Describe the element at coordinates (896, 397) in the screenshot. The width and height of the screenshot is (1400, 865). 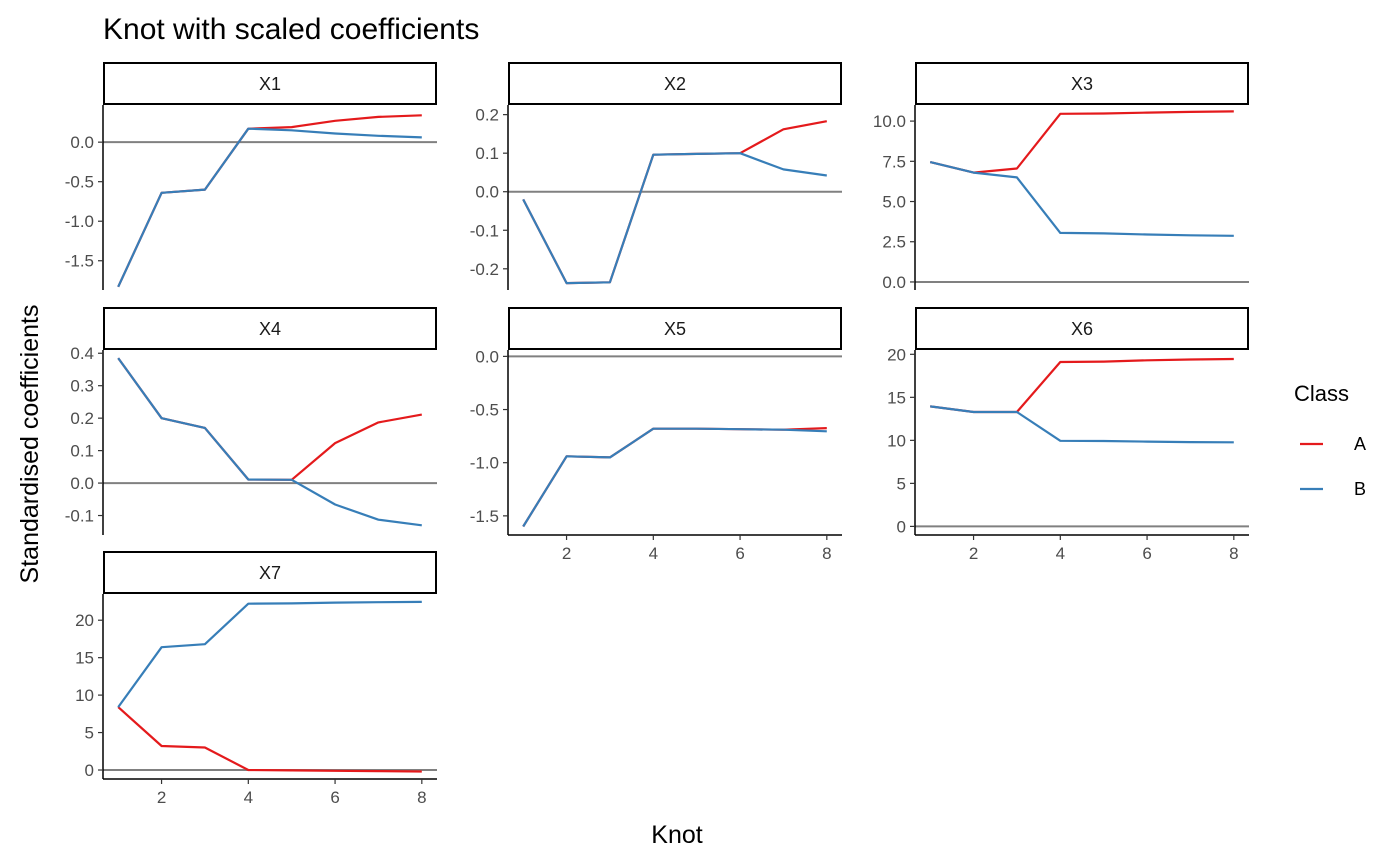
I see `y-tick-label-x6-1: 15` at that location.